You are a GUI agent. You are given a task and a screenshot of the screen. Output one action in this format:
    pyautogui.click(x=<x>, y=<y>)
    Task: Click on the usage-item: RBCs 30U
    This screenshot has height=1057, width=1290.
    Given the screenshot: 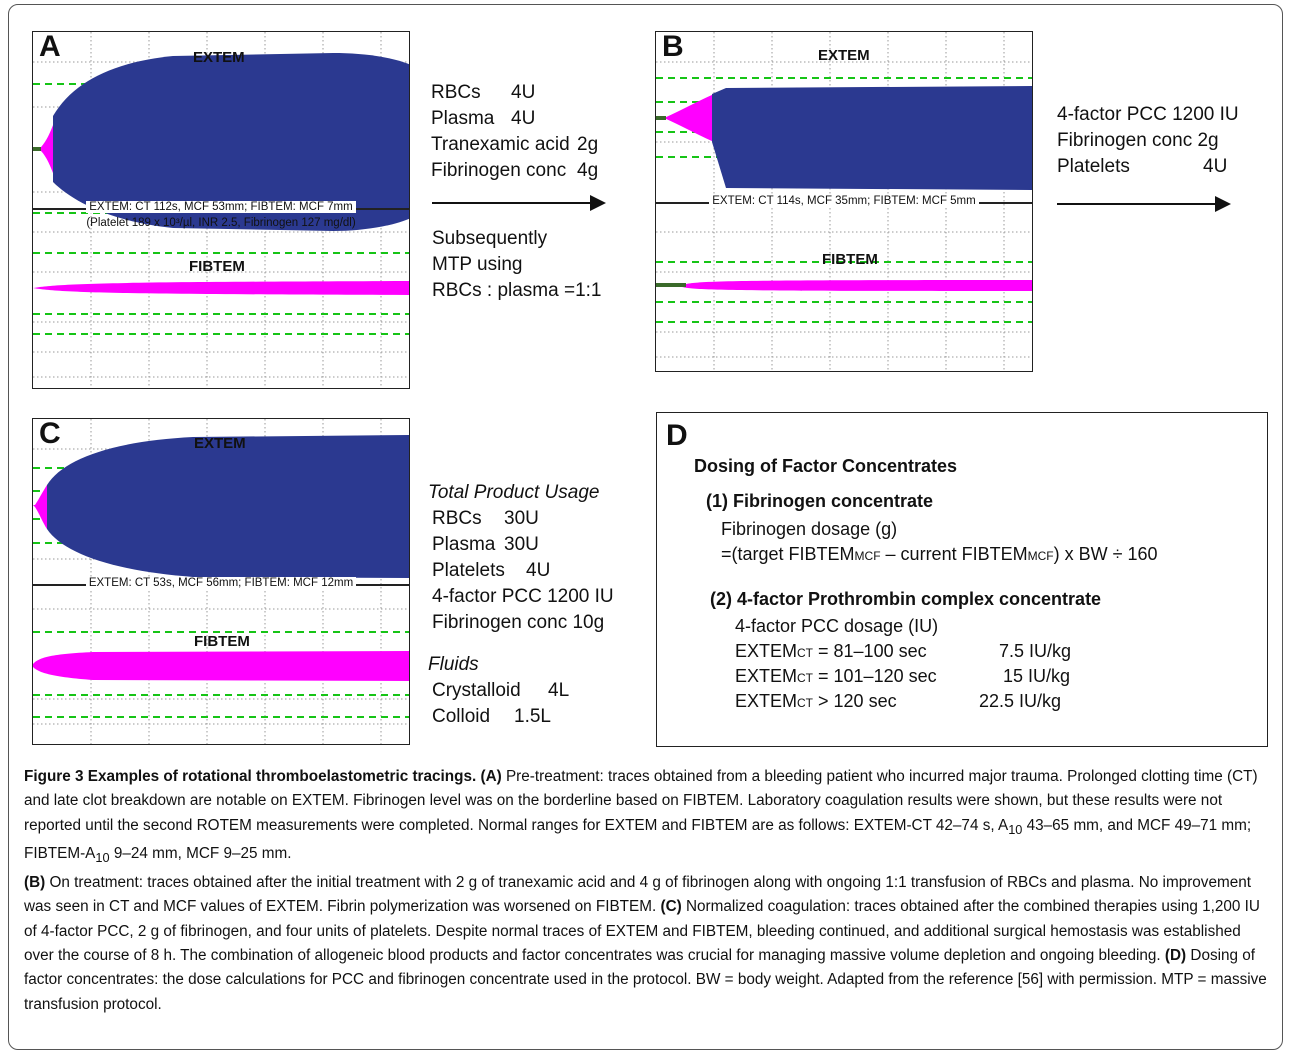 What is the action you would take?
    pyautogui.click(x=485, y=518)
    